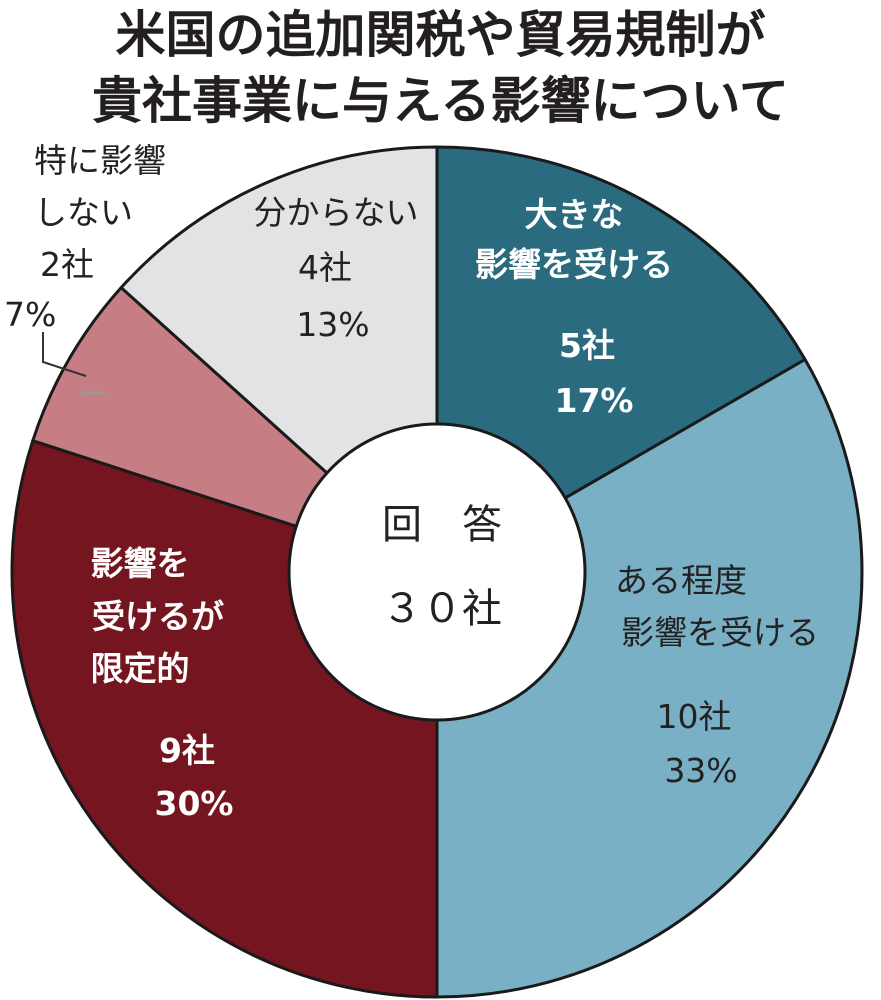  What do you see at coordinates (187, 750) in the screenshot?
I see `slice-count-limited-impact: 9社` at bounding box center [187, 750].